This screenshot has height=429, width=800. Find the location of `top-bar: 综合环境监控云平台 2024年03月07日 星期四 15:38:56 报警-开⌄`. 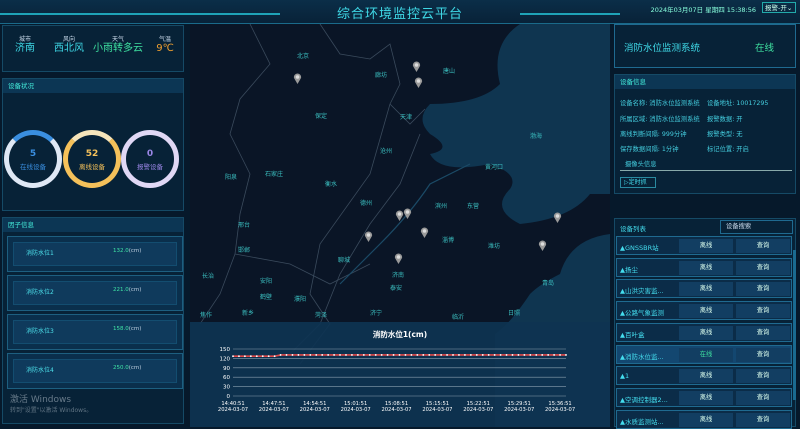

top-bar: 综合环境监控云平台 2024年03月07日 星期四 15:38:56 报警-开⌄ is located at coordinates (400, 12).